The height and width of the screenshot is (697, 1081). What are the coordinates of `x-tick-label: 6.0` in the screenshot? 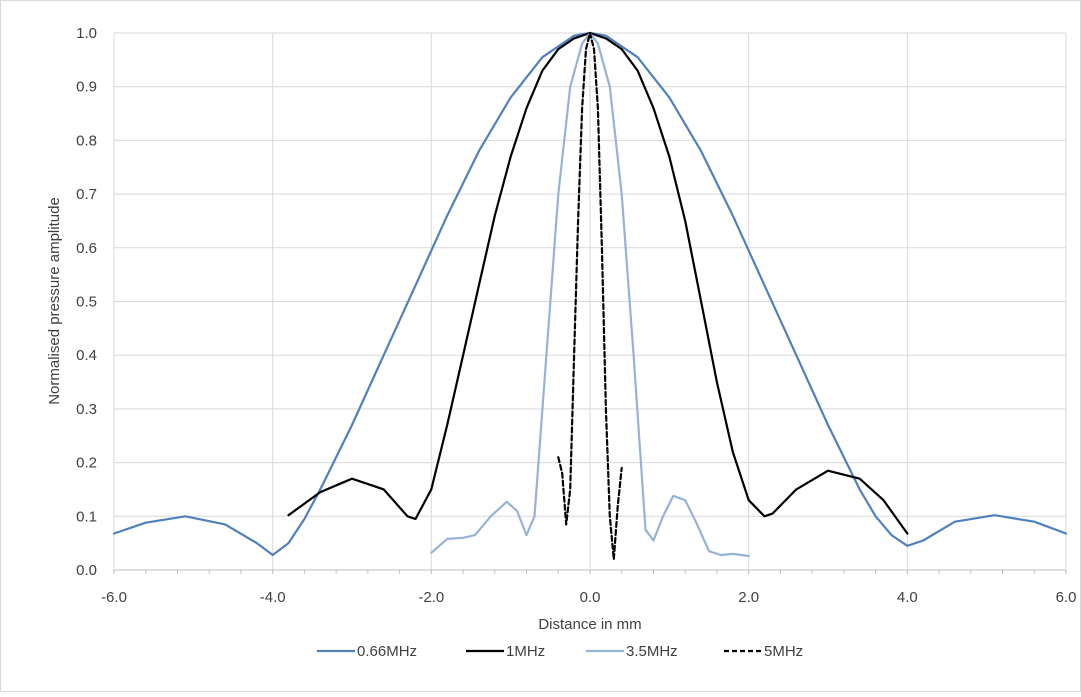 It's located at (1066, 597).